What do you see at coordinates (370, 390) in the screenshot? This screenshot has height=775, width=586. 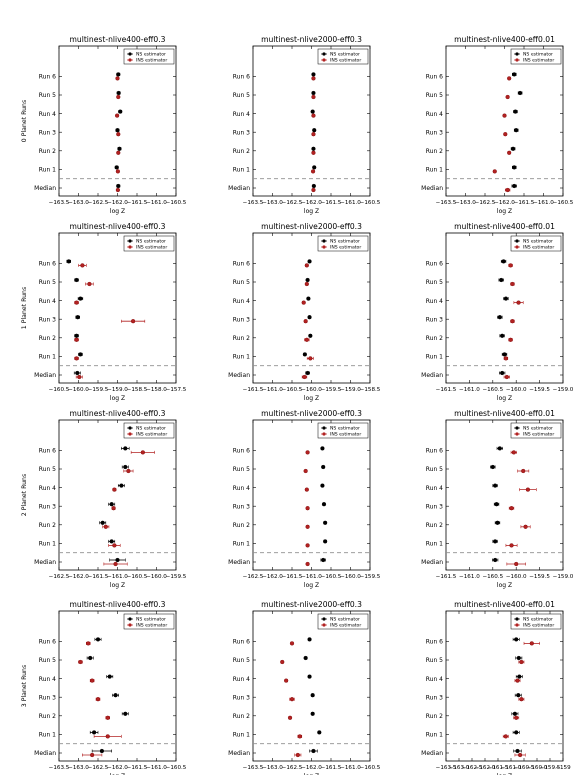 I see `x-tick-label: −158.5` at bounding box center [370, 390].